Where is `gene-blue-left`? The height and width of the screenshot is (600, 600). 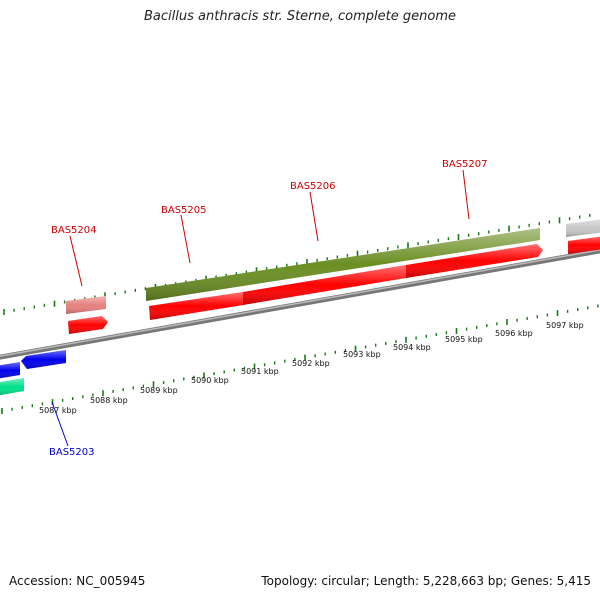
gene-blue-left is located at coordinates (10, 370).